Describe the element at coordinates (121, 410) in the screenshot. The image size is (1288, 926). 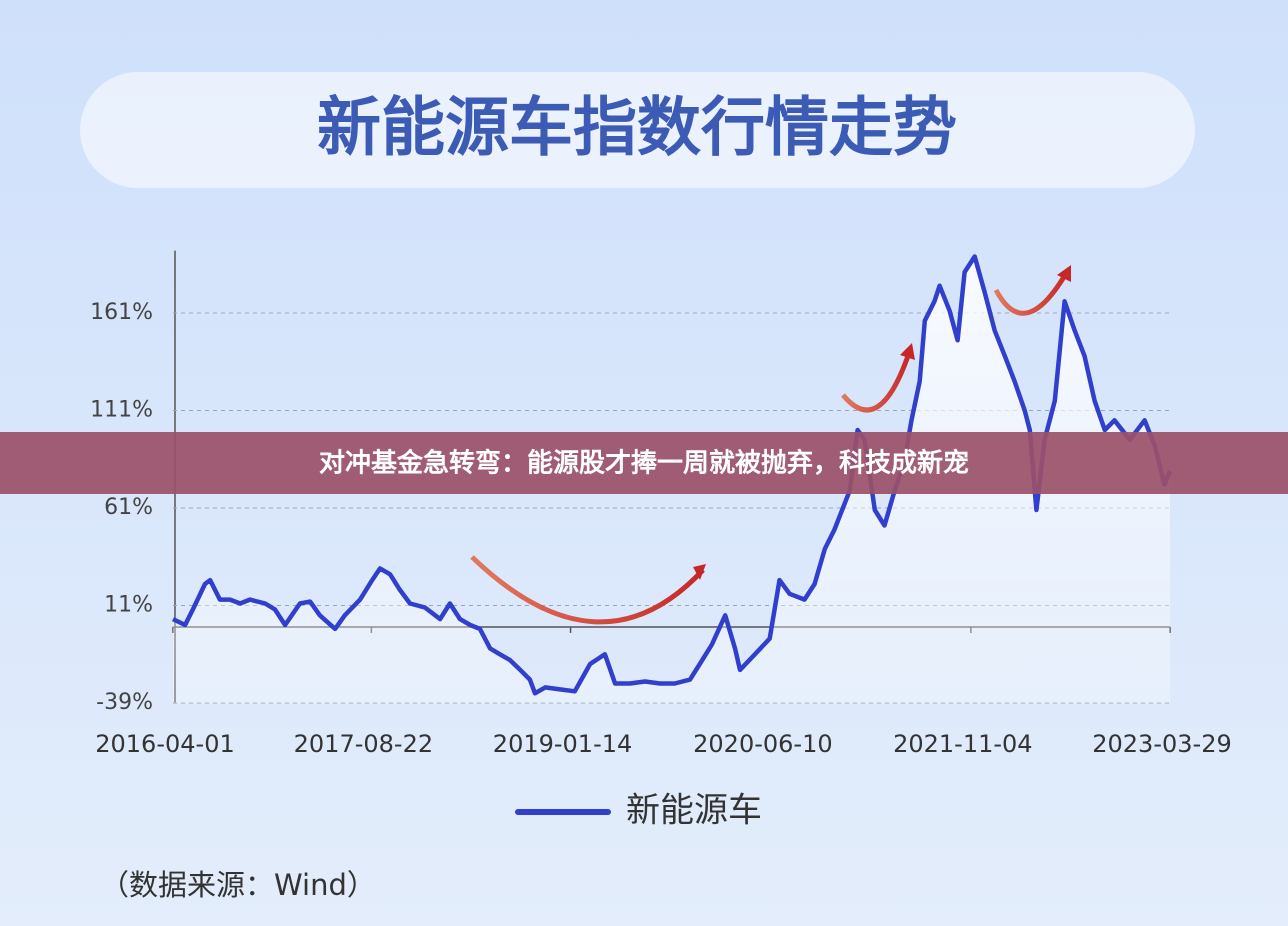
I see `y-tick-label: 111%` at that location.